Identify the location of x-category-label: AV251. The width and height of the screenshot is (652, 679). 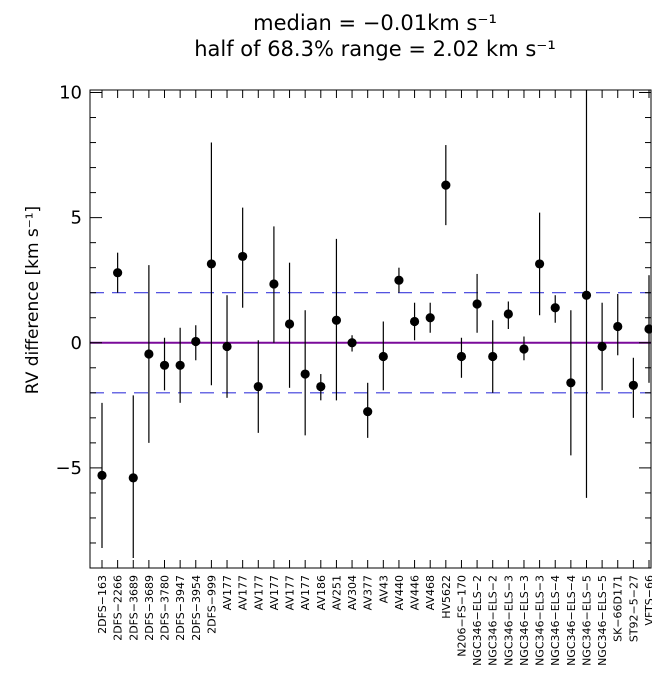
(336, 592).